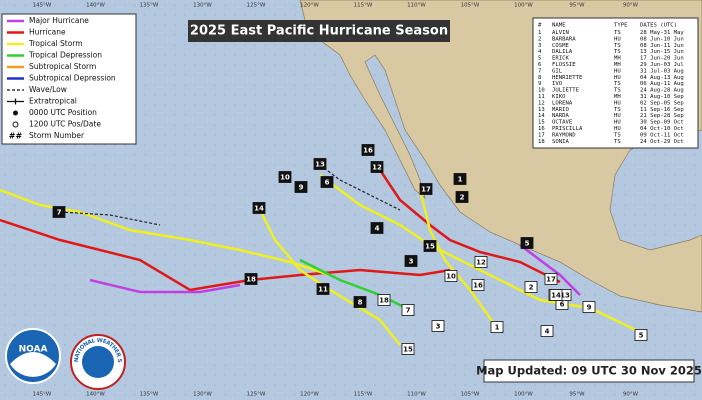  What do you see at coordinates (662, 97) in the screenshot?
I see `table-cell: 31 Aug-10 Sep` at bounding box center [662, 97].